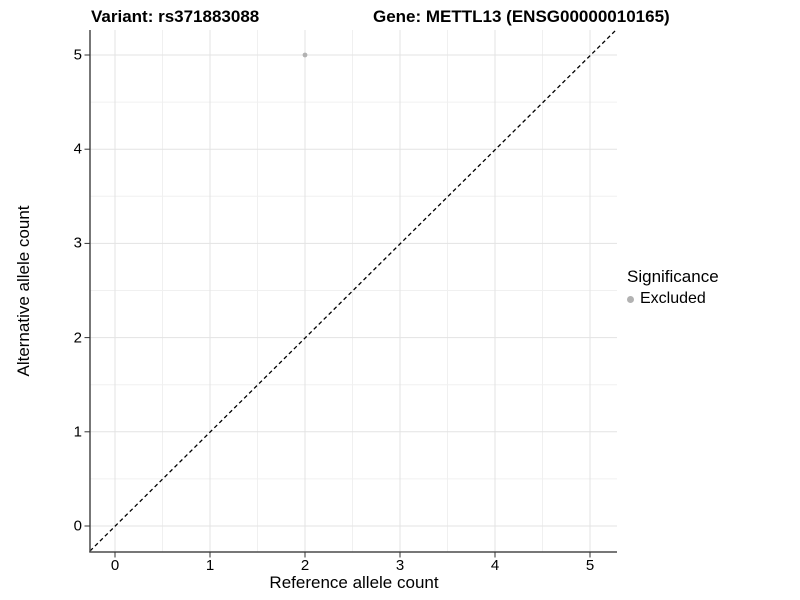 The image size is (800, 600). Describe the element at coordinates (77, 432) in the screenshot. I see `y-tick-label-1: 1` at that location.